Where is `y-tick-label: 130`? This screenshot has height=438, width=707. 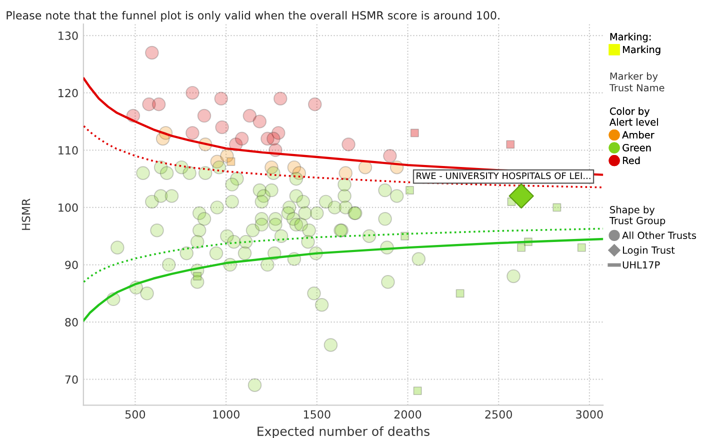 y-tick-label: 130 is located at coordinates (68, 36).